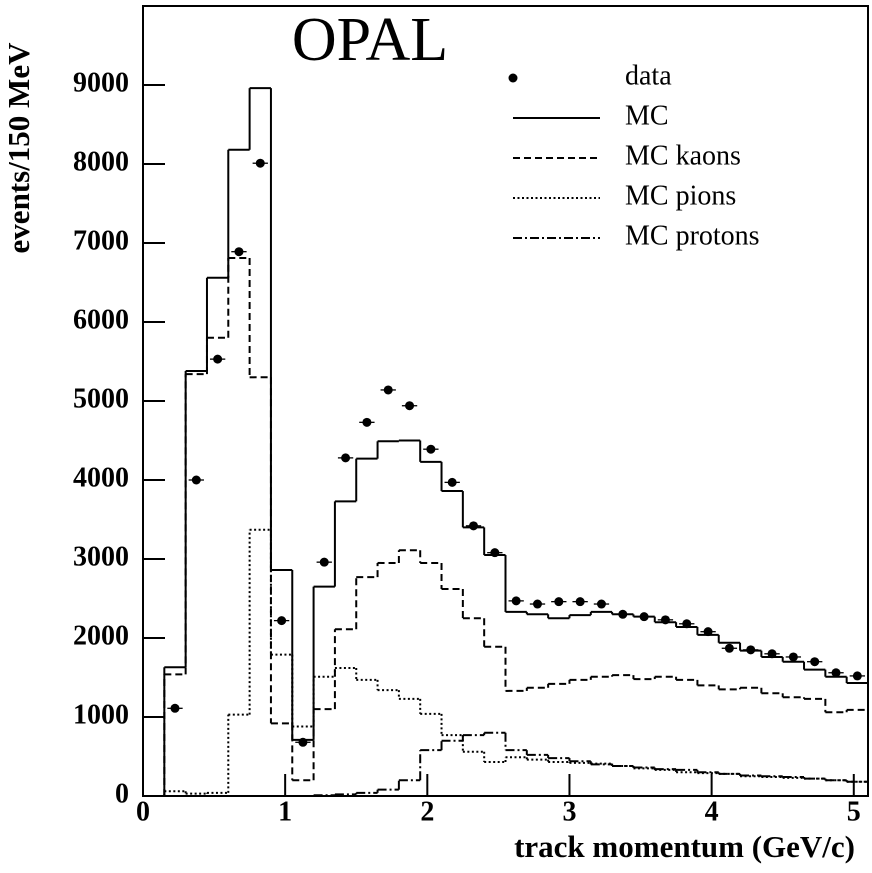  I want to click on y-tick-label: 6000, so click(101, 319).